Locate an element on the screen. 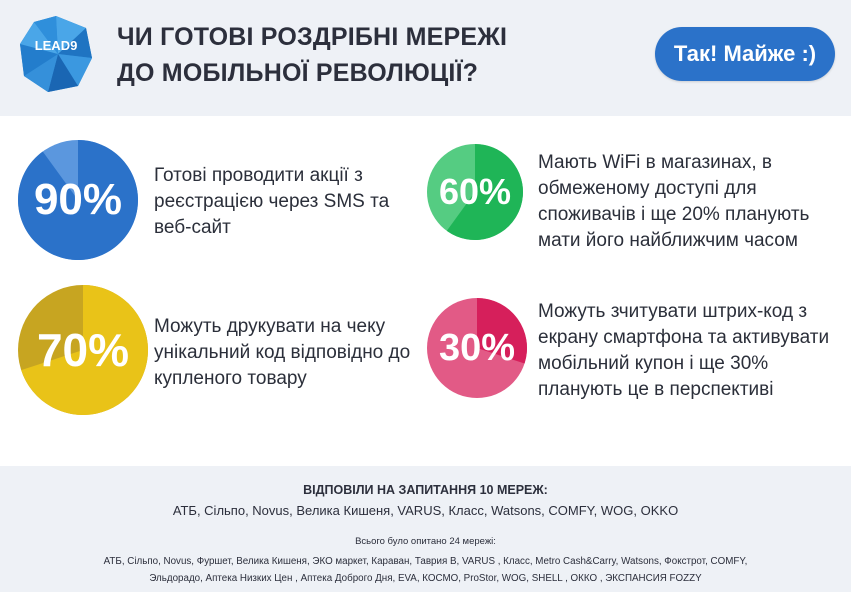 The image size is (851, 592). stat-percent: 30% is located at coordinates (477, 347).